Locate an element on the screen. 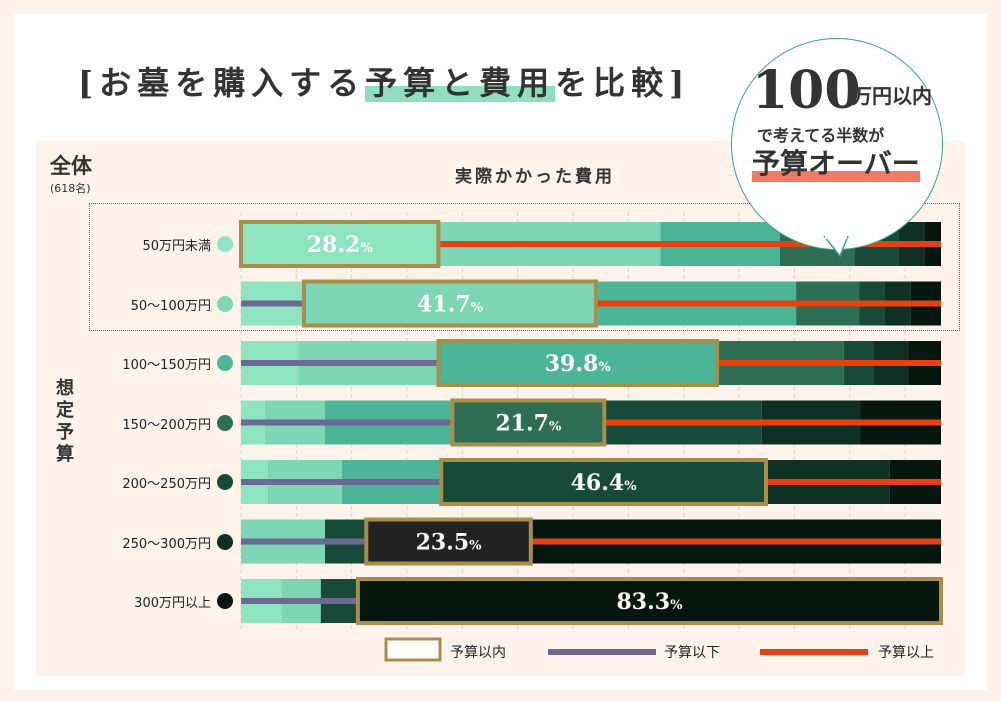  page-title: [お墓を購入する予算と費用を比較] is located at coordinates (384, 83).